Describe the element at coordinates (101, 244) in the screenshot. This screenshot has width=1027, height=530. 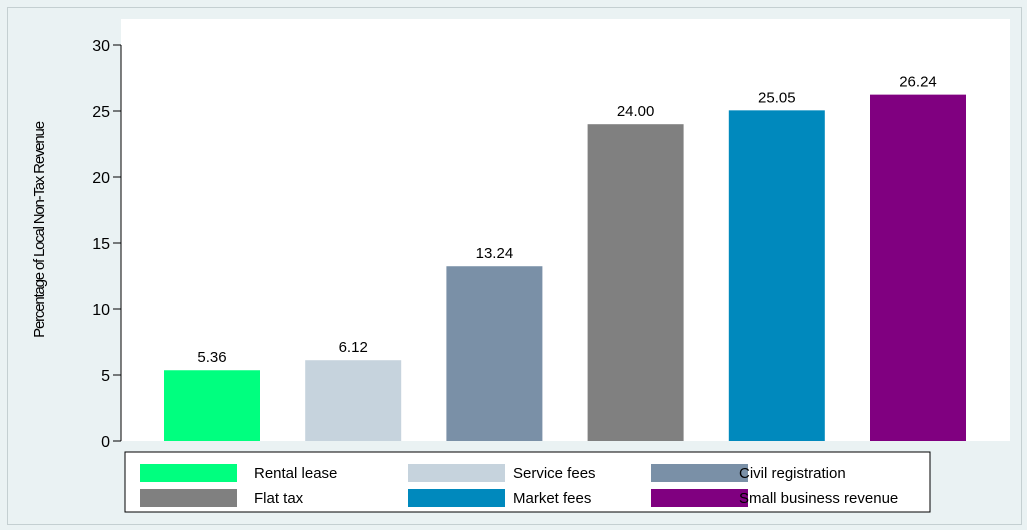
I see `y-tick-label: 15` at that location.